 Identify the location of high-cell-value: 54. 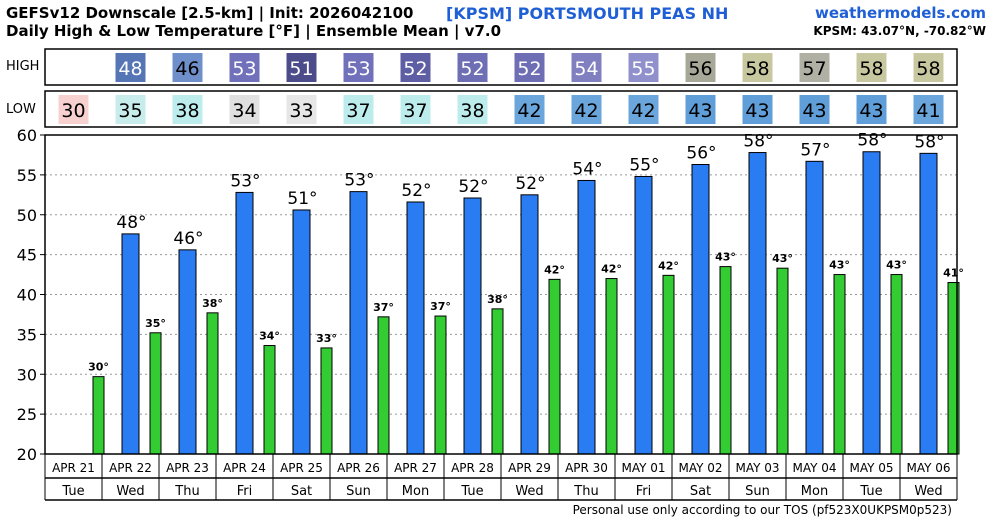
(586, 69).